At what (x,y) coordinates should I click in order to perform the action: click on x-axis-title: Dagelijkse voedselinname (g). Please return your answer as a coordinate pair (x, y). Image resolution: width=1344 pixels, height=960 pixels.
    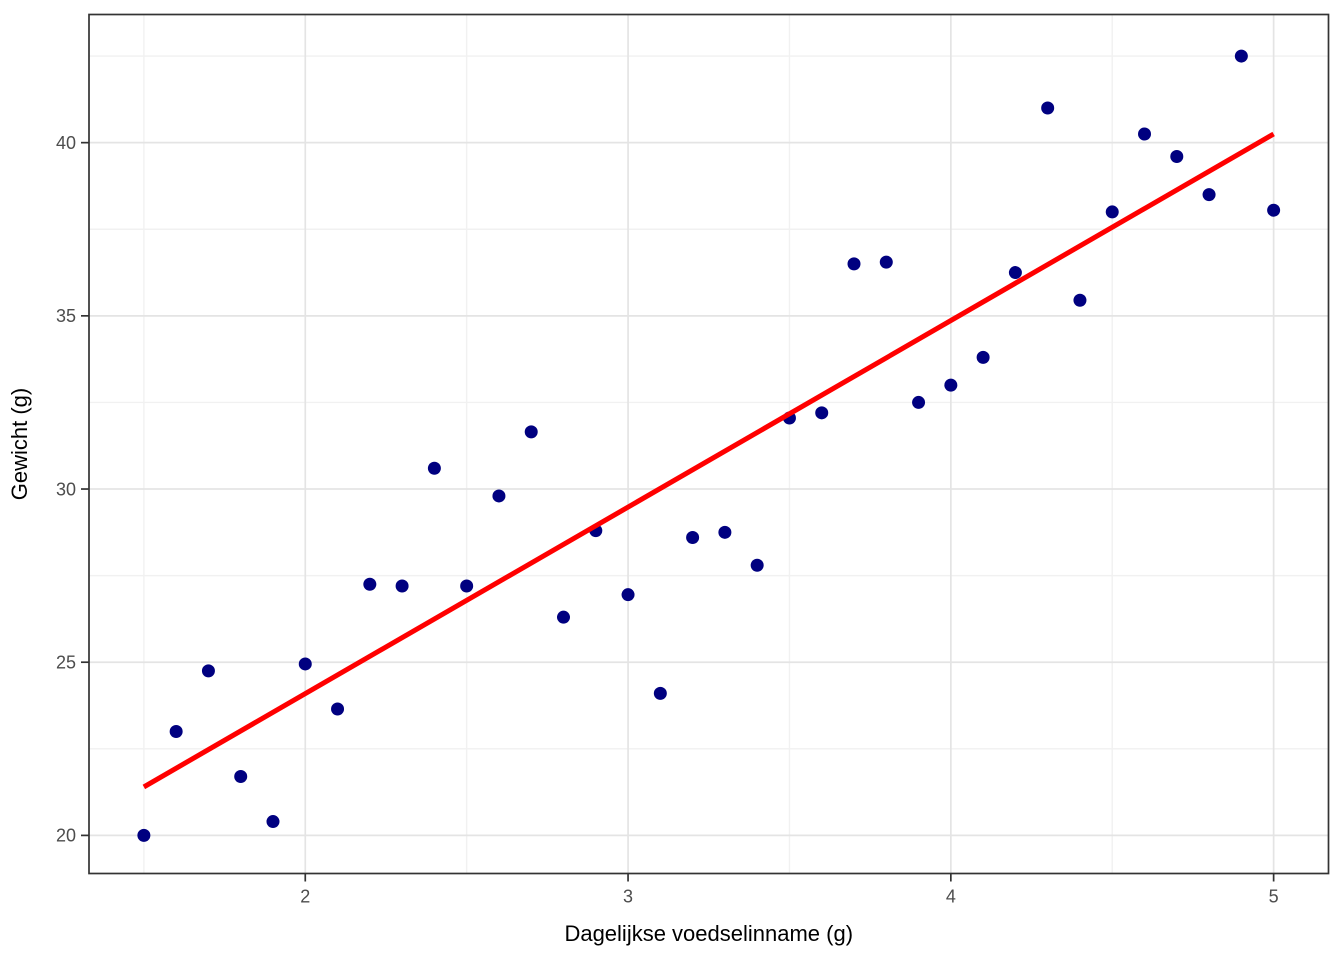
    Looking at the image, I should click on (708, 933).